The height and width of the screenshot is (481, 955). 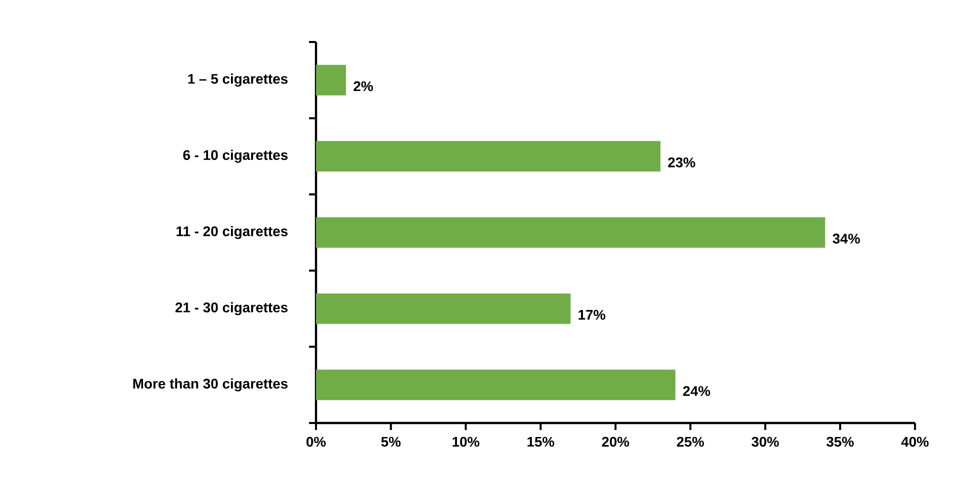 I want to click on data-label: 17%, so click(x=592, y=315).